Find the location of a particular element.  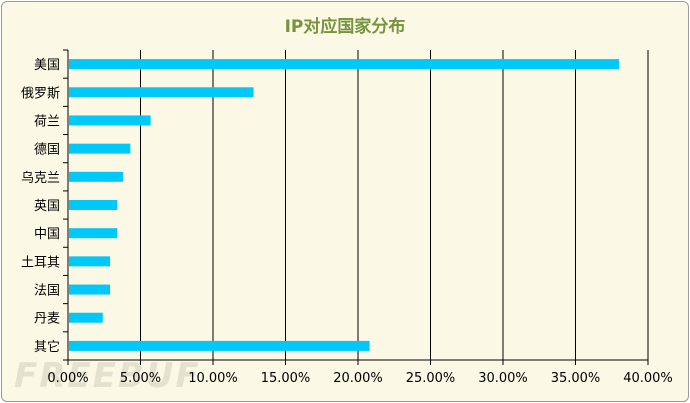

category-label: 中国 is located at coordinates (47, 234).